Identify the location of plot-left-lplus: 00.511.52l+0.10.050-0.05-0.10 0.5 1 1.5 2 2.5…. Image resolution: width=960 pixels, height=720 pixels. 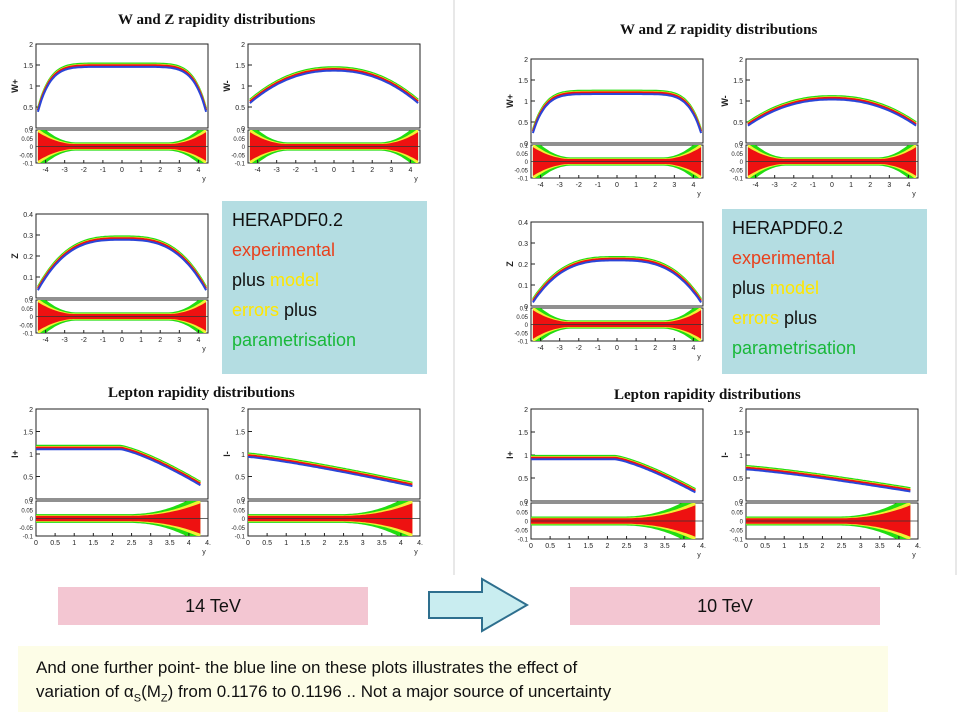
(110, 481).